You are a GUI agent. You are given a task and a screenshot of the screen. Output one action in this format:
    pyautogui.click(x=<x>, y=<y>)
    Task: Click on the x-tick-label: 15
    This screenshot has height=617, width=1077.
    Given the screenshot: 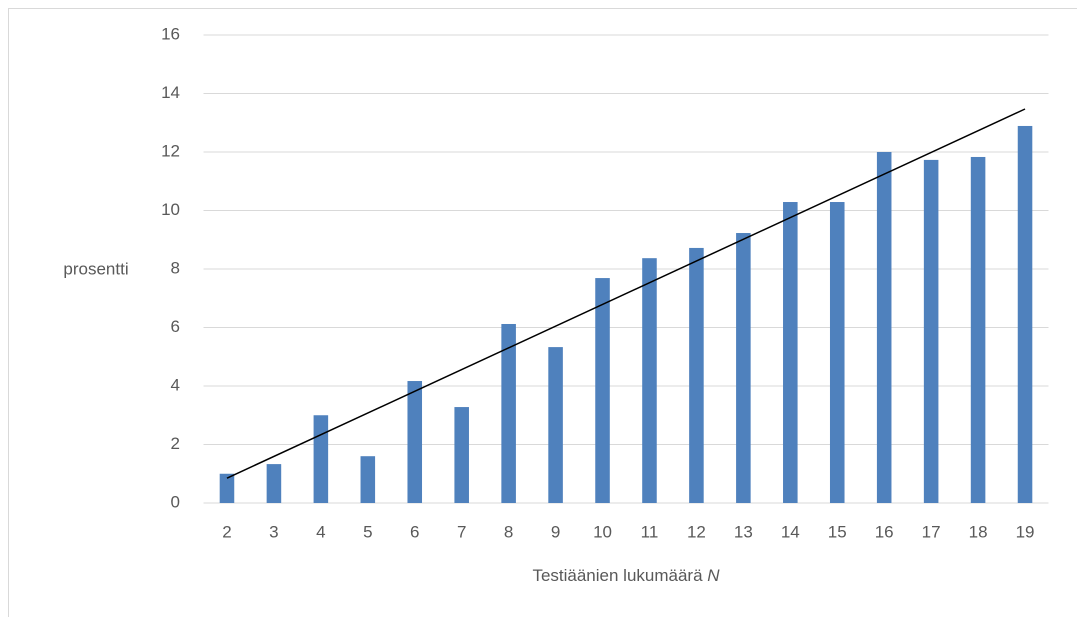 What is the action you would take?
    pyautogui.click(x=837, y=531)
    